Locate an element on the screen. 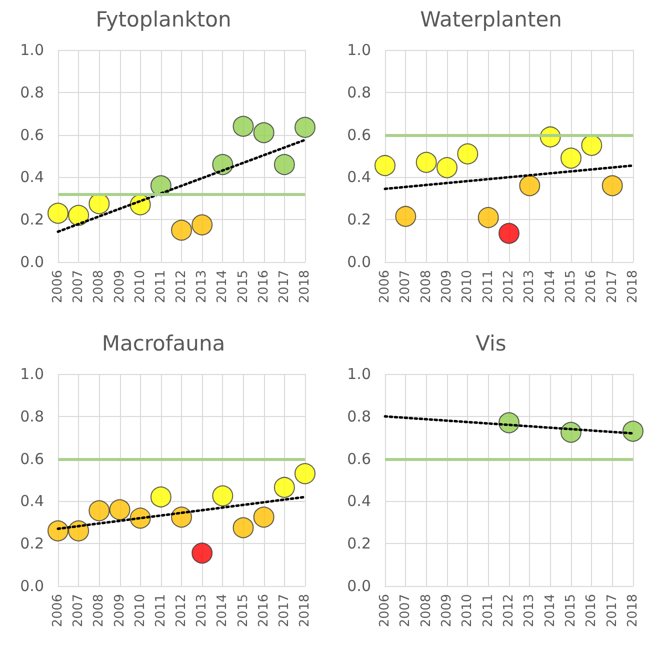 This screenshot has height=648, width=655. chart-title: Waterplanten is located at coordinates (491, 20).